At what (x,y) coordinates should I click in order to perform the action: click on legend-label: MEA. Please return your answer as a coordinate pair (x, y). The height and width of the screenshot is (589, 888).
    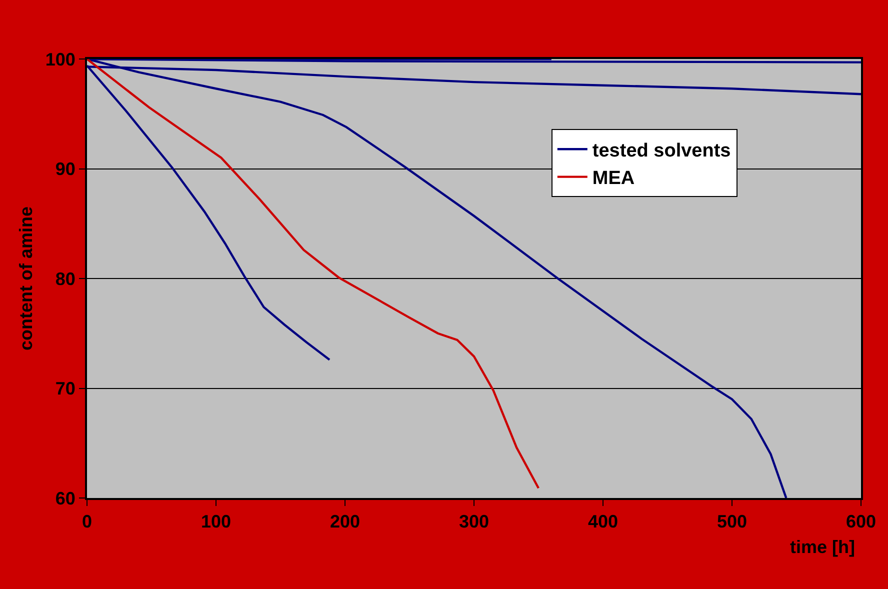
    Looking at the image, I should click on (613, 179).